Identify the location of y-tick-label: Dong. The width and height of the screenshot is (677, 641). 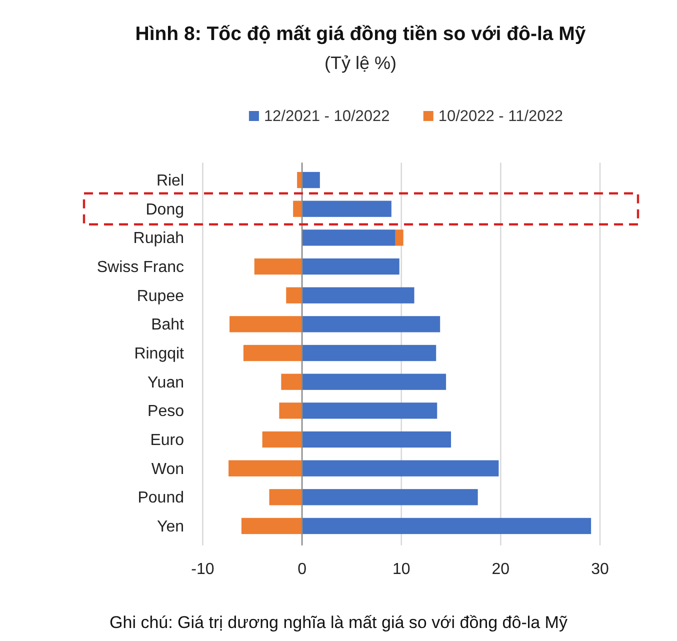
(165, 209).